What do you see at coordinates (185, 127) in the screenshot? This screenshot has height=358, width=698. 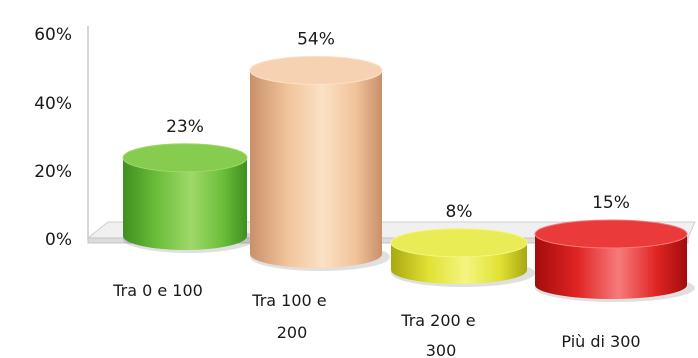 I see `data-label: 23%` at bounding box center [185, 127].